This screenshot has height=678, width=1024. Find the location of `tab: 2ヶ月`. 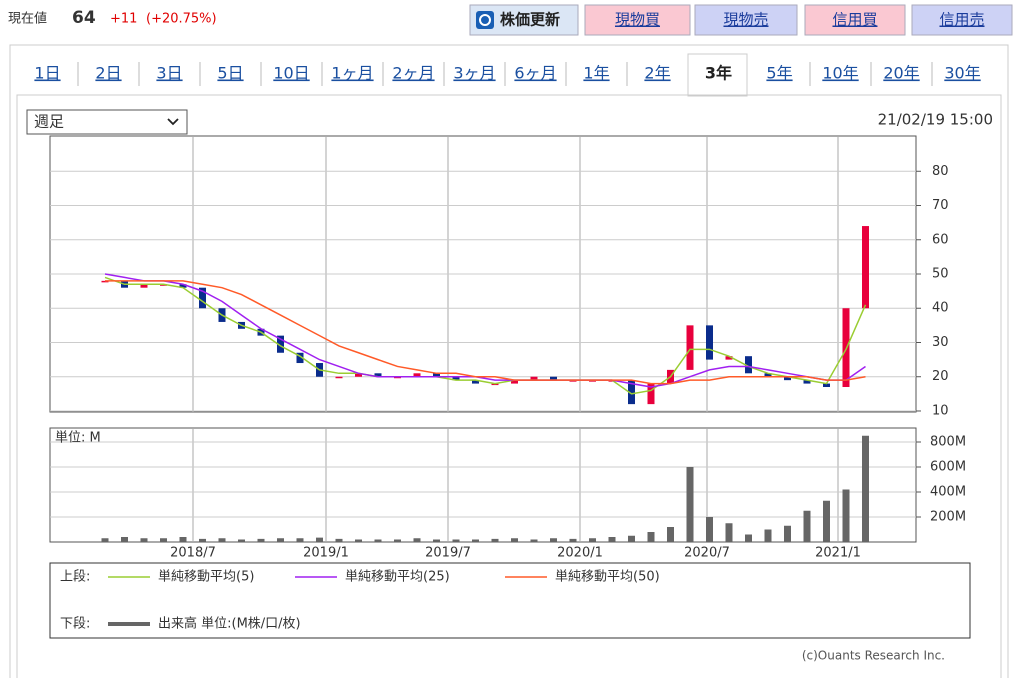

tab: 2ヶ月 is located at coordinates (413, 73).